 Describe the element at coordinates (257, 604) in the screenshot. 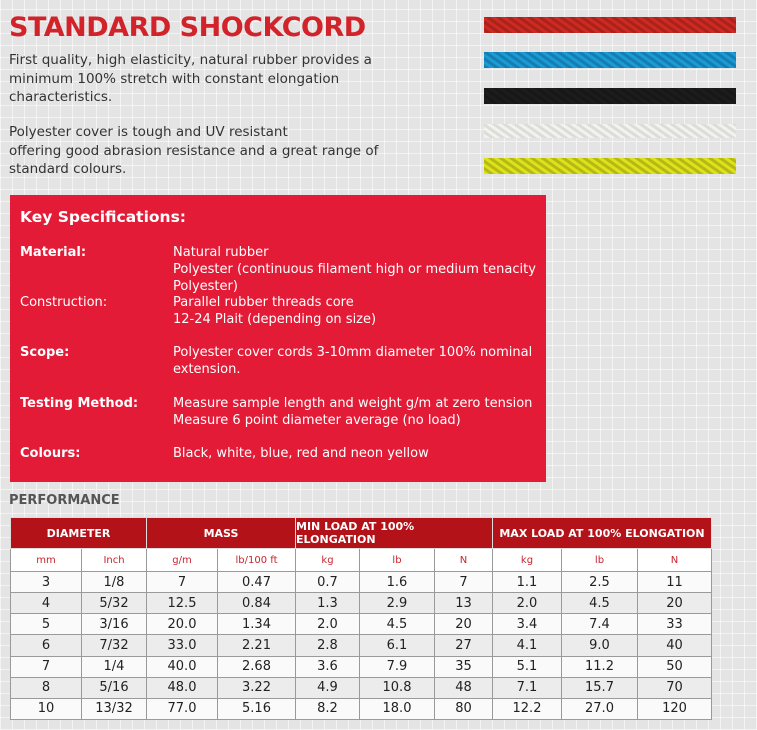

I see `table-cell: 0.84` at that location.